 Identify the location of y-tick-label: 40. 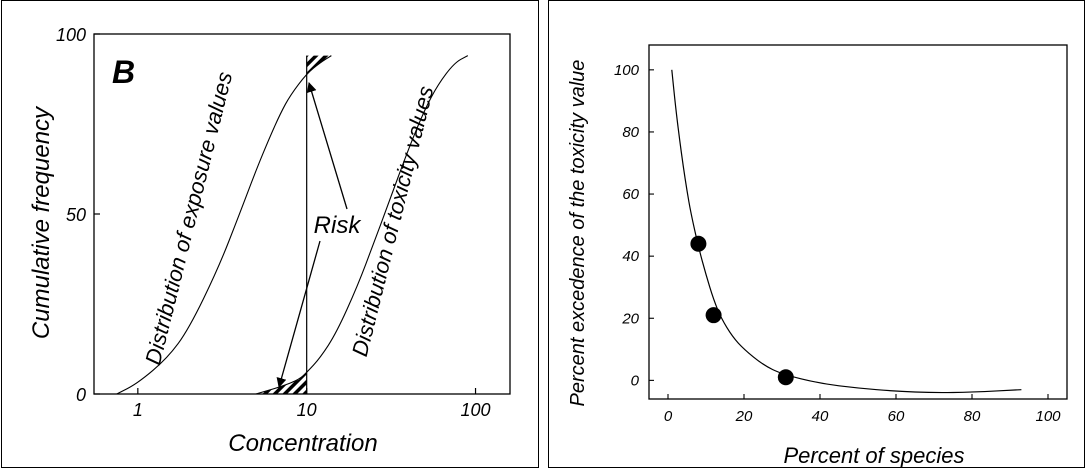
(630, 256).